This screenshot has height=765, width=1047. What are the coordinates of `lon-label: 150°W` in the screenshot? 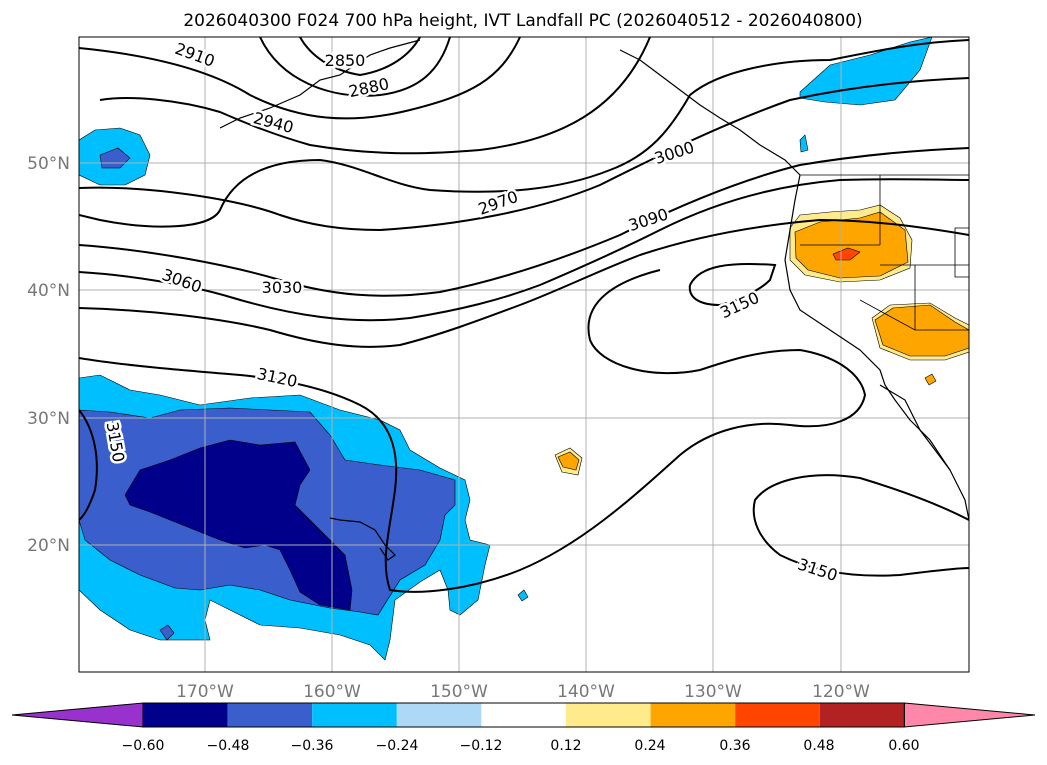 It's located at (459, 692).